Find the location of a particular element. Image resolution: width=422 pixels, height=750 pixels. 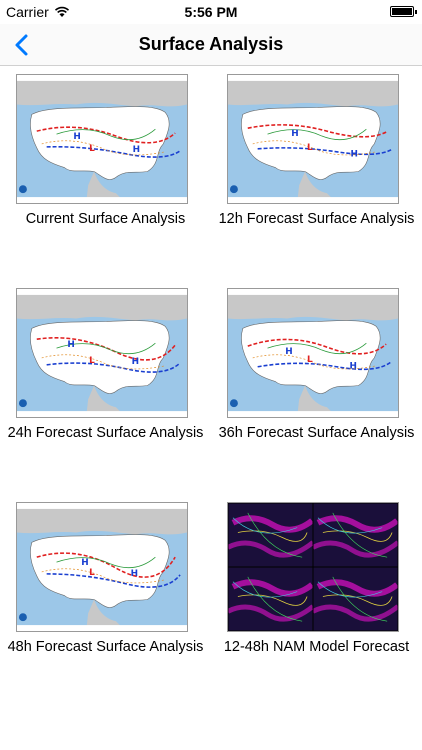

forecast-caption: 24h Forecast Surface Analysis is located at coordinates (105, 433).